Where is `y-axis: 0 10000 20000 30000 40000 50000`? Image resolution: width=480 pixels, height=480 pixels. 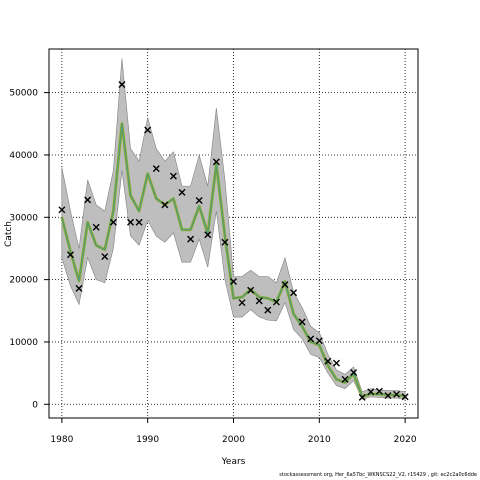 y-axis: 0 10000 20000 30000 40000 50000 is located at coordinates (29, 249).